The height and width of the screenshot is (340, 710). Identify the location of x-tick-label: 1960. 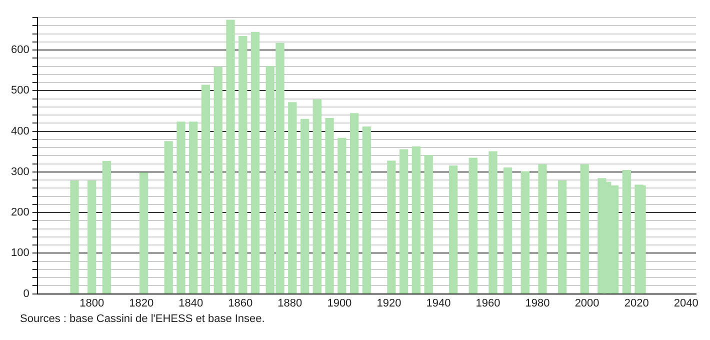
(488, 303).